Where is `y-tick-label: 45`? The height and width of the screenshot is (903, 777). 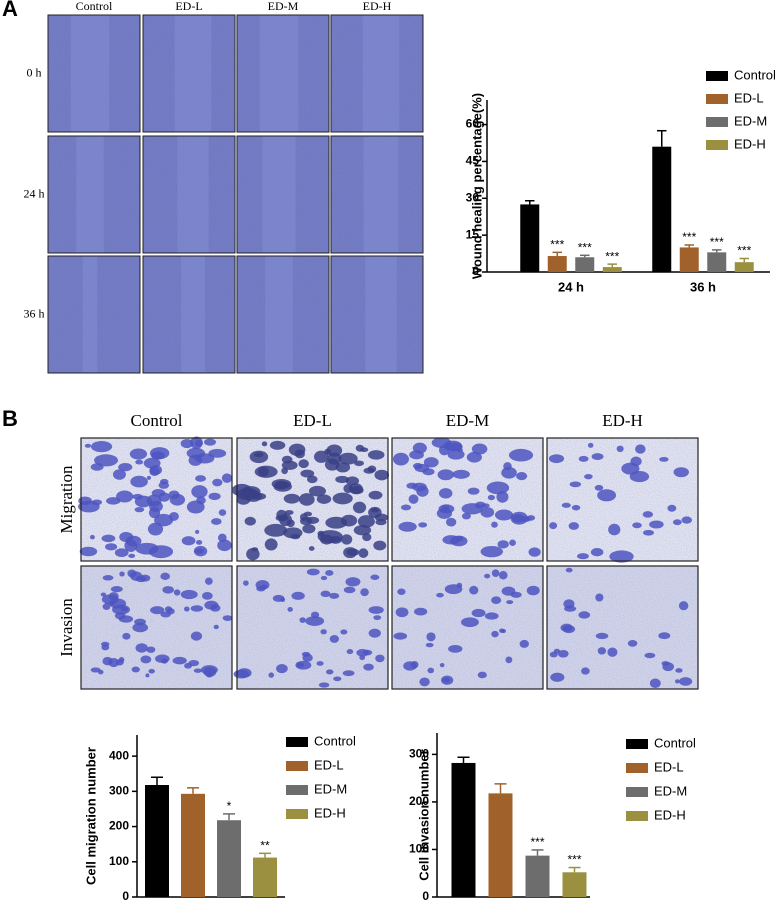 y-tick-label: 45 is located at coordinates (473, 161).